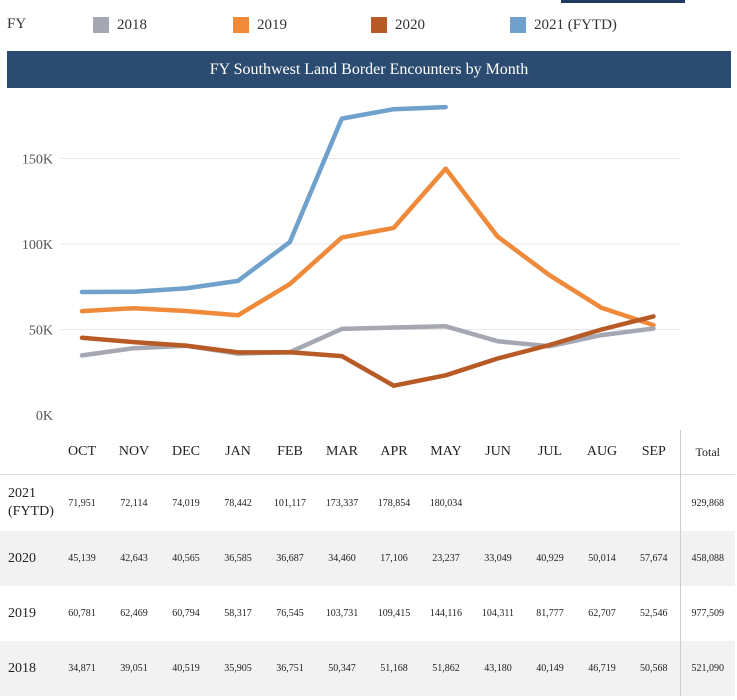  What do you see at coordinates (186, 451) in the screenshot?
I see `header-month: DEC` at bounding box center [186, 451].